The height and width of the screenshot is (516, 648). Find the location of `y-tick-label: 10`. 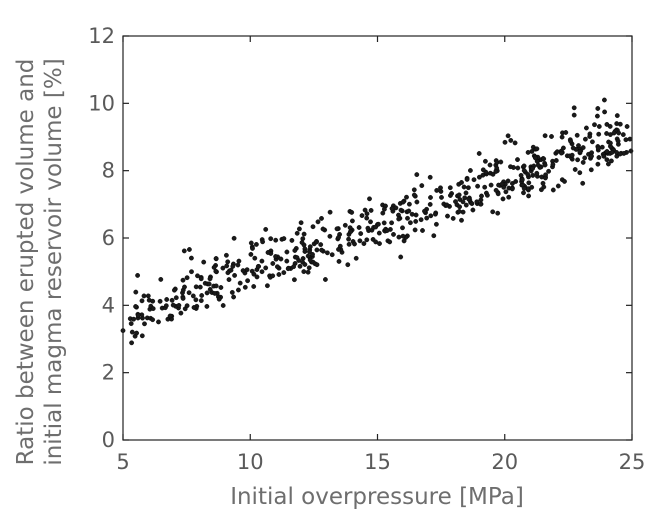

y-tick-label: 10 is located at coordinates (101, 103).